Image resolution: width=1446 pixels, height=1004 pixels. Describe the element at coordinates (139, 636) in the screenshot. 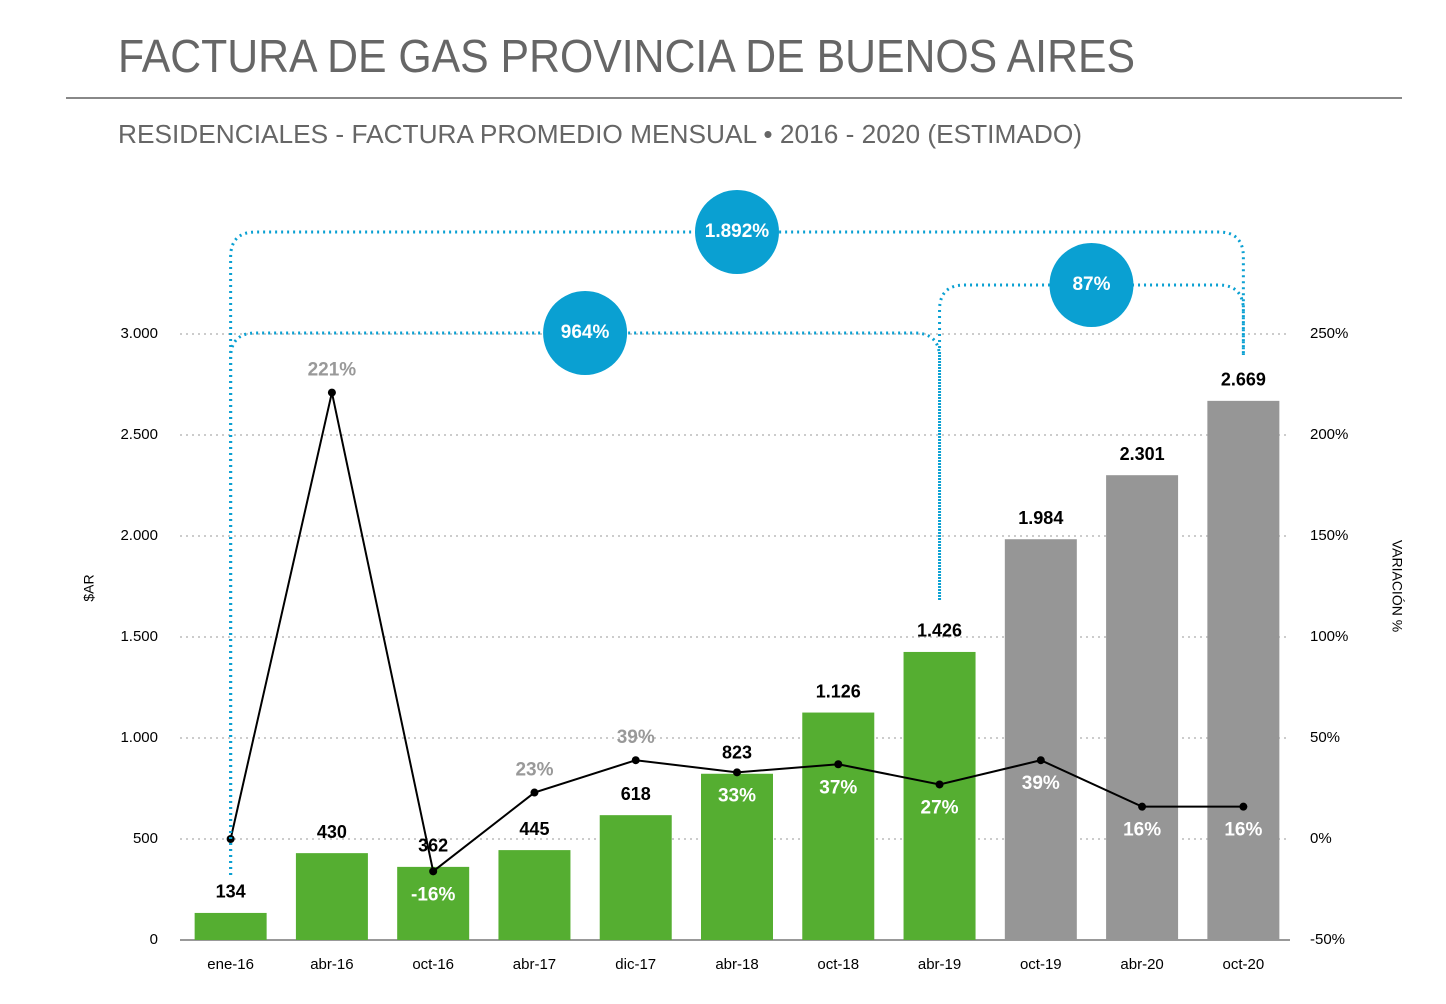

I see `y-tick-label: 1.500` at that location.